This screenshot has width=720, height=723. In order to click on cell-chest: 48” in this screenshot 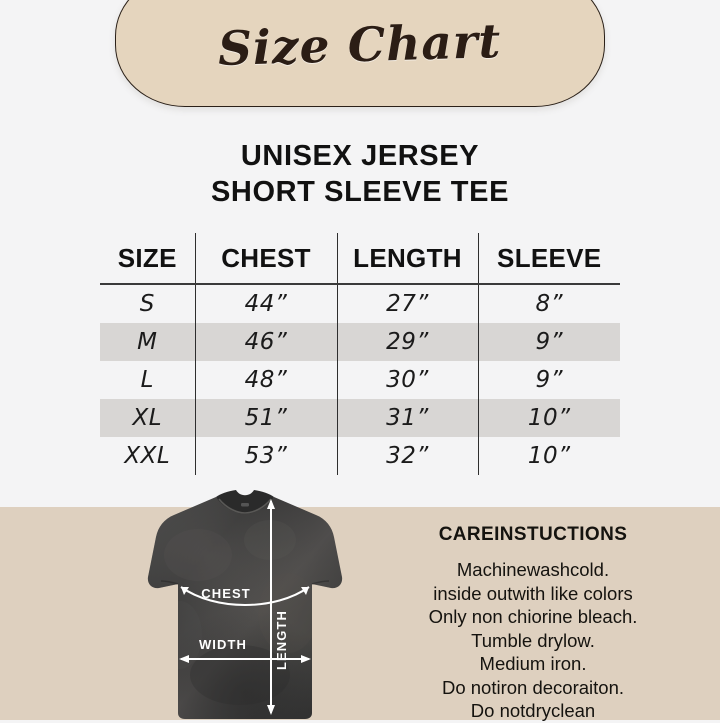, I will do `click(265, 380)`.